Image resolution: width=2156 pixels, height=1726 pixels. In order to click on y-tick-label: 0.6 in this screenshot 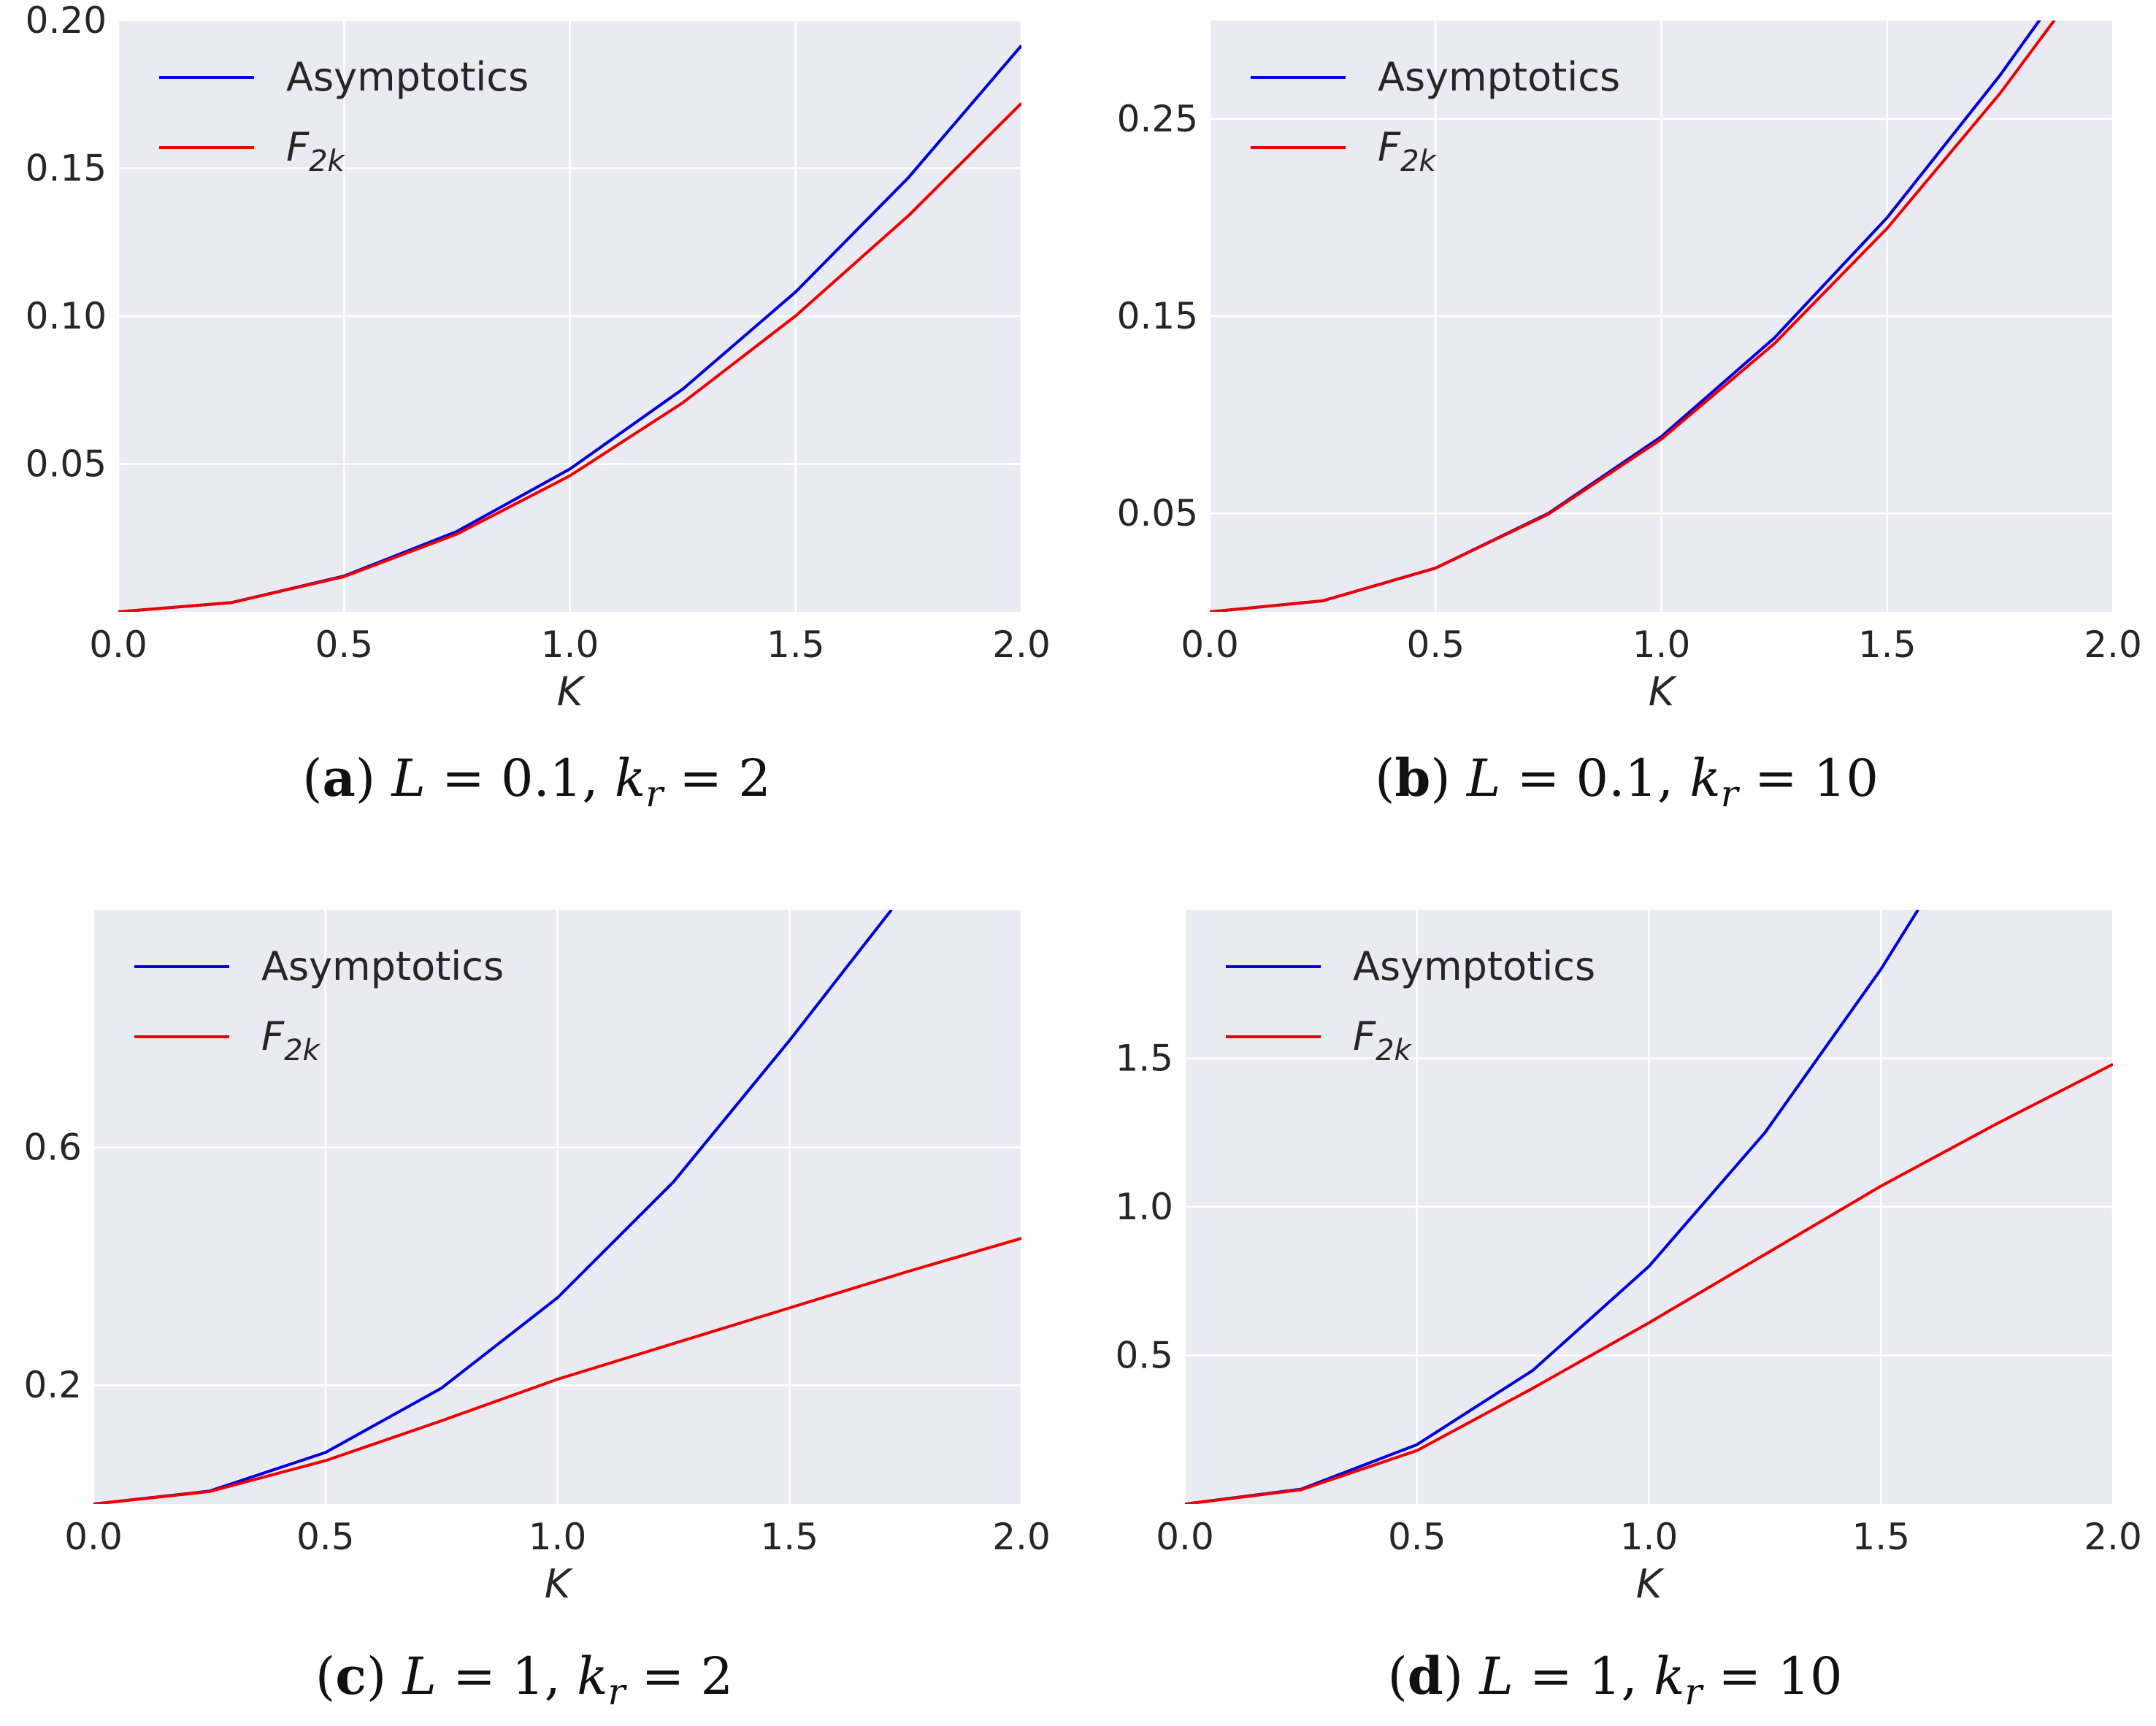, I will do `click(52, 1148)`.